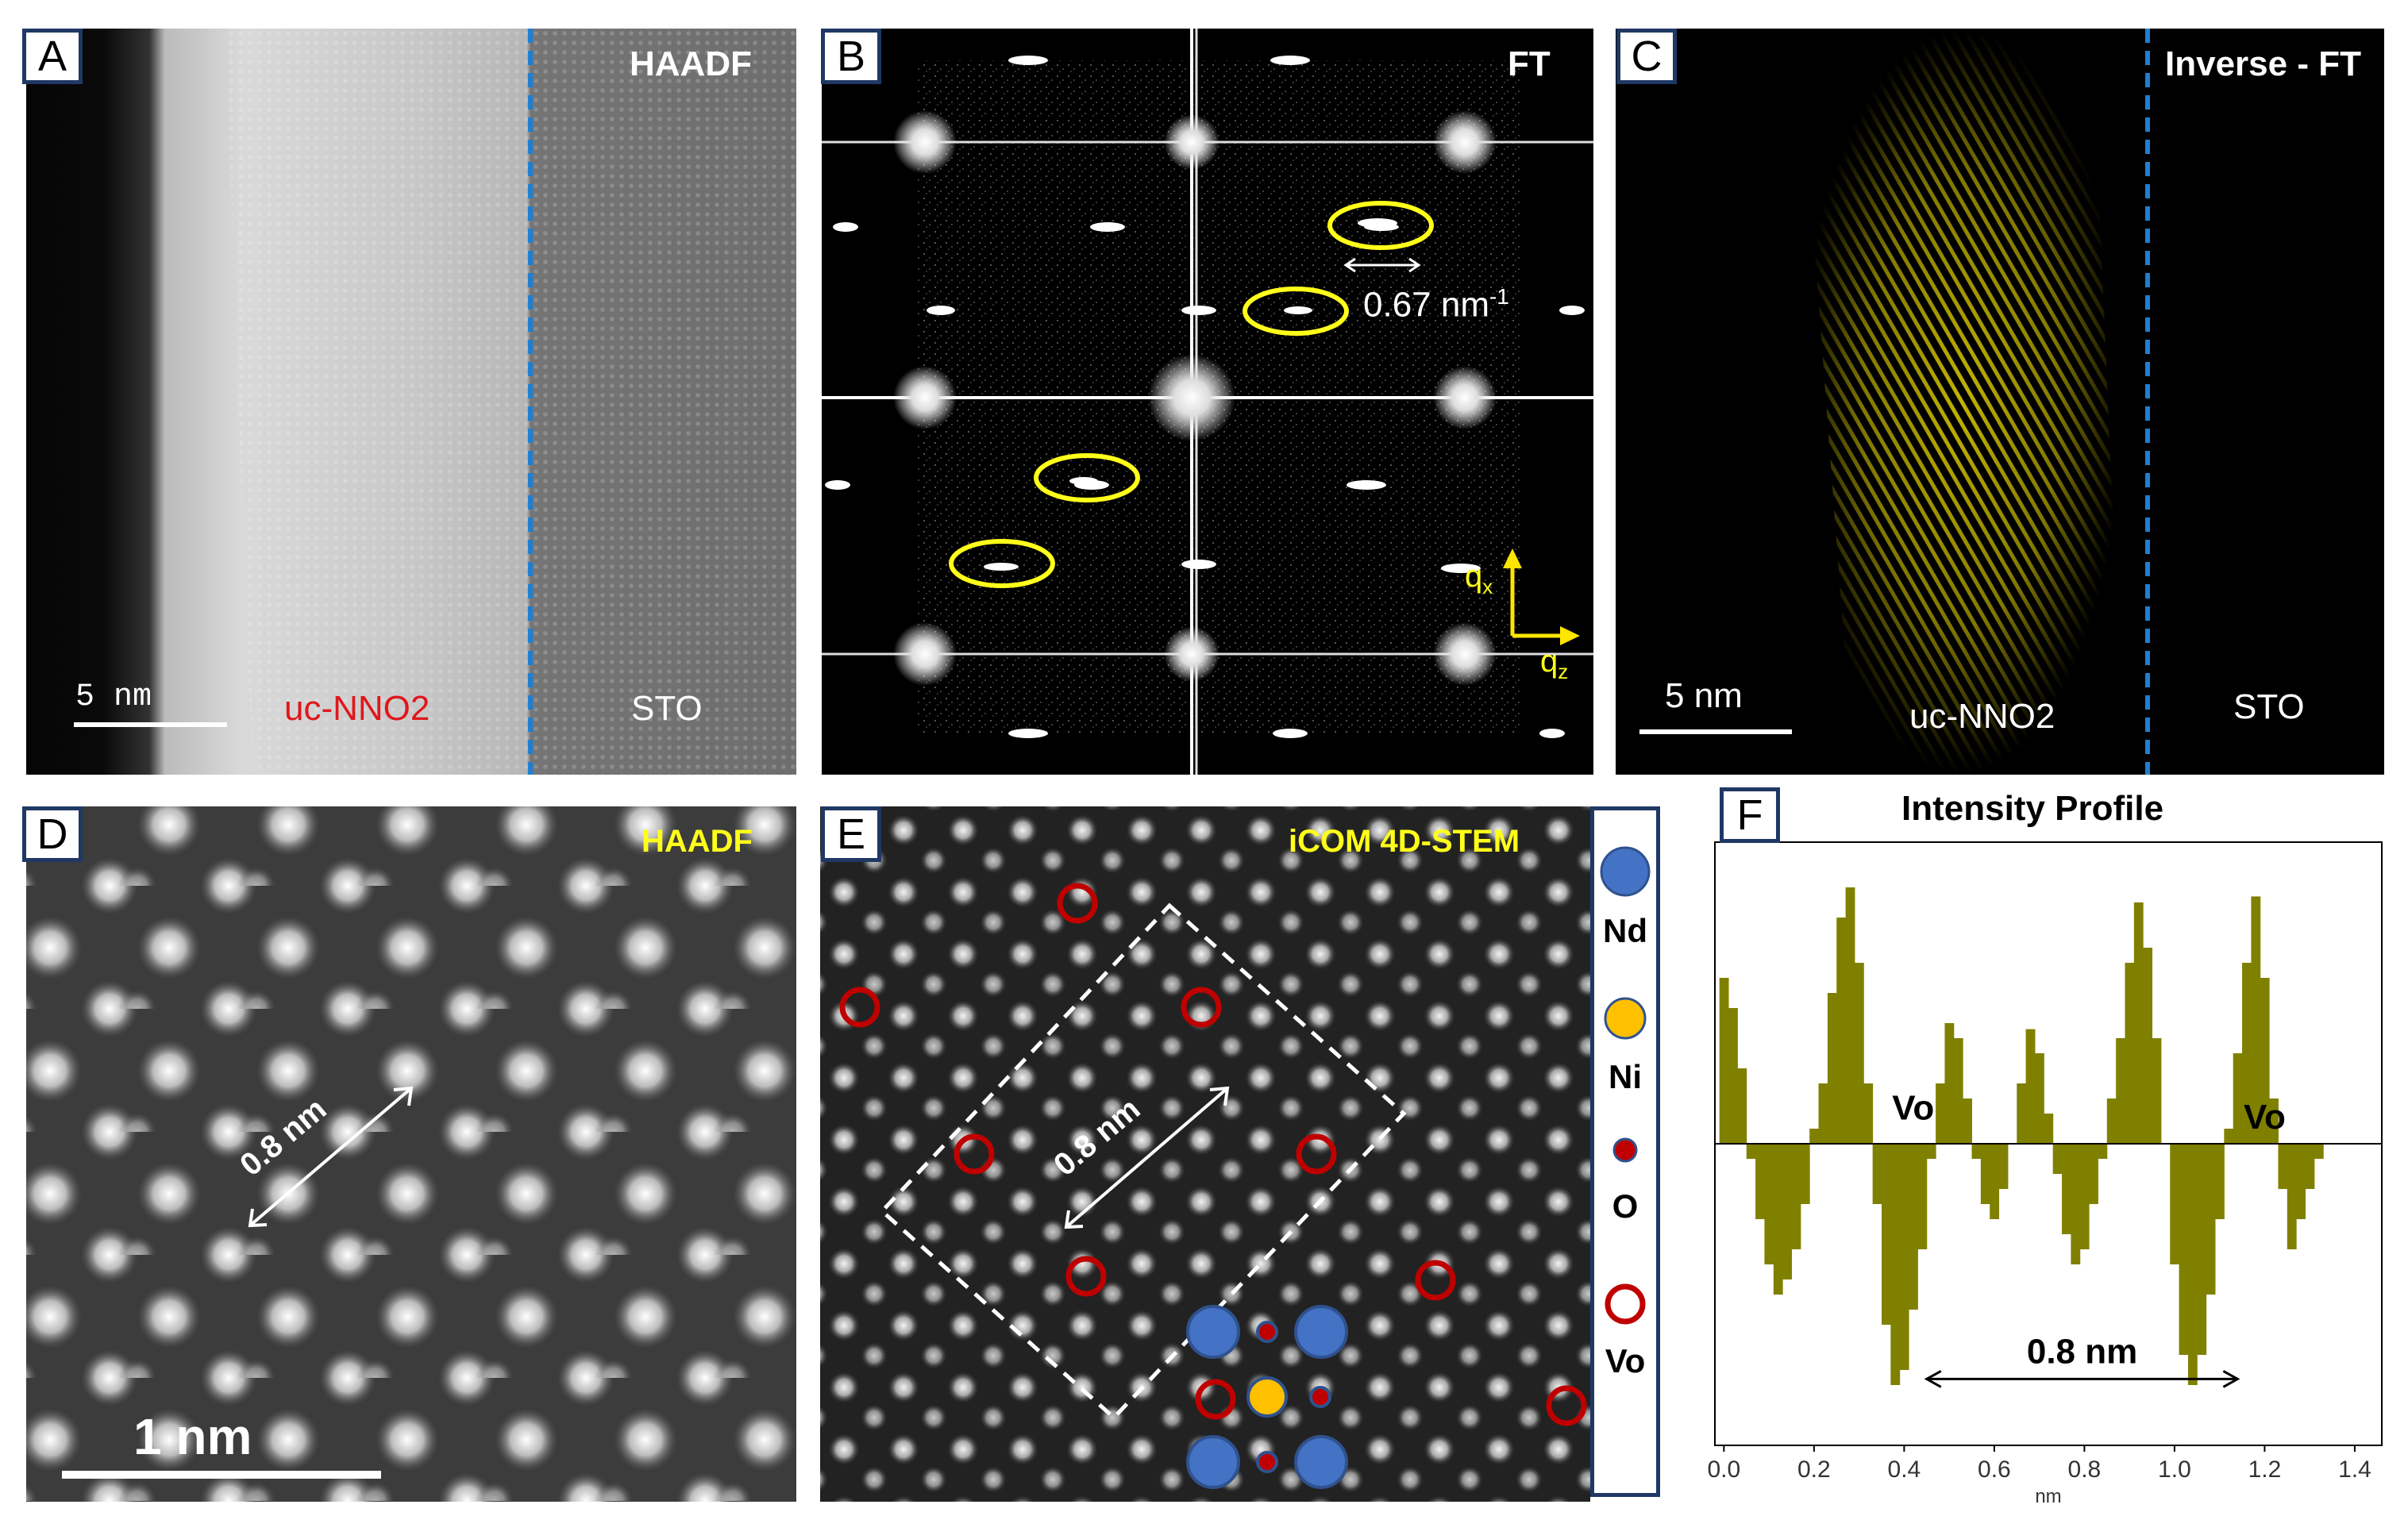  I want to click on legend-symbol-o, so click(1625, 1150).